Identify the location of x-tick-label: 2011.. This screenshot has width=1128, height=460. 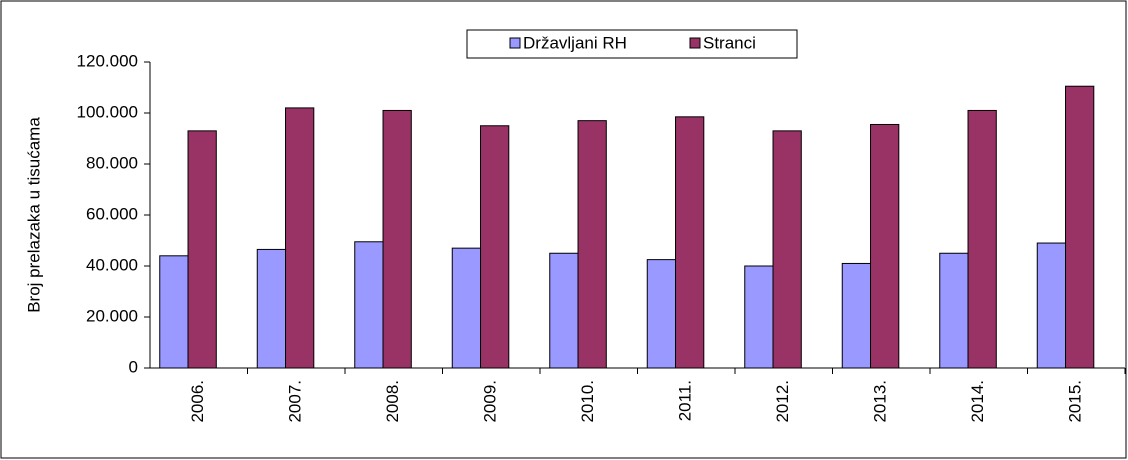
(685, 400).